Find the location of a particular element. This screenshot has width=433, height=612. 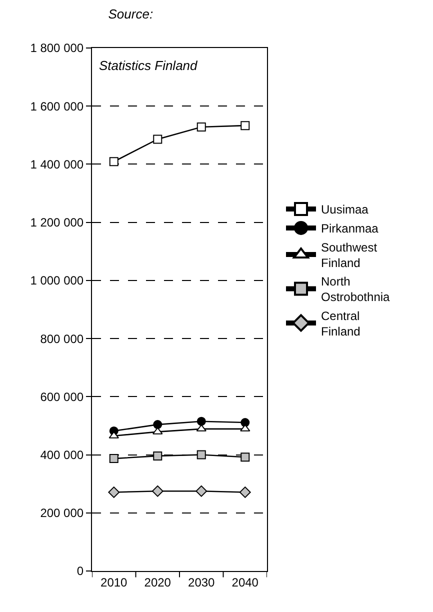

y-tick-label: 1 600 000 is located at coordinates (57, 106).